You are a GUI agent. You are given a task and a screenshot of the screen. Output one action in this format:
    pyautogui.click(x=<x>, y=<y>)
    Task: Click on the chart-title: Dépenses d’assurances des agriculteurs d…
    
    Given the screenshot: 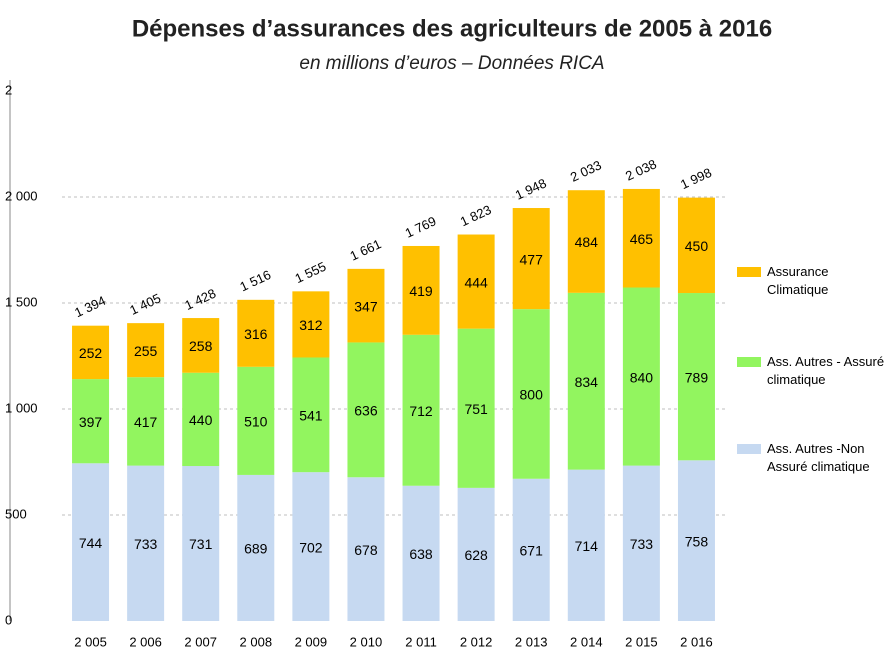 What is the action you would take?
    pyautogui.click(x=452, y=28)
    